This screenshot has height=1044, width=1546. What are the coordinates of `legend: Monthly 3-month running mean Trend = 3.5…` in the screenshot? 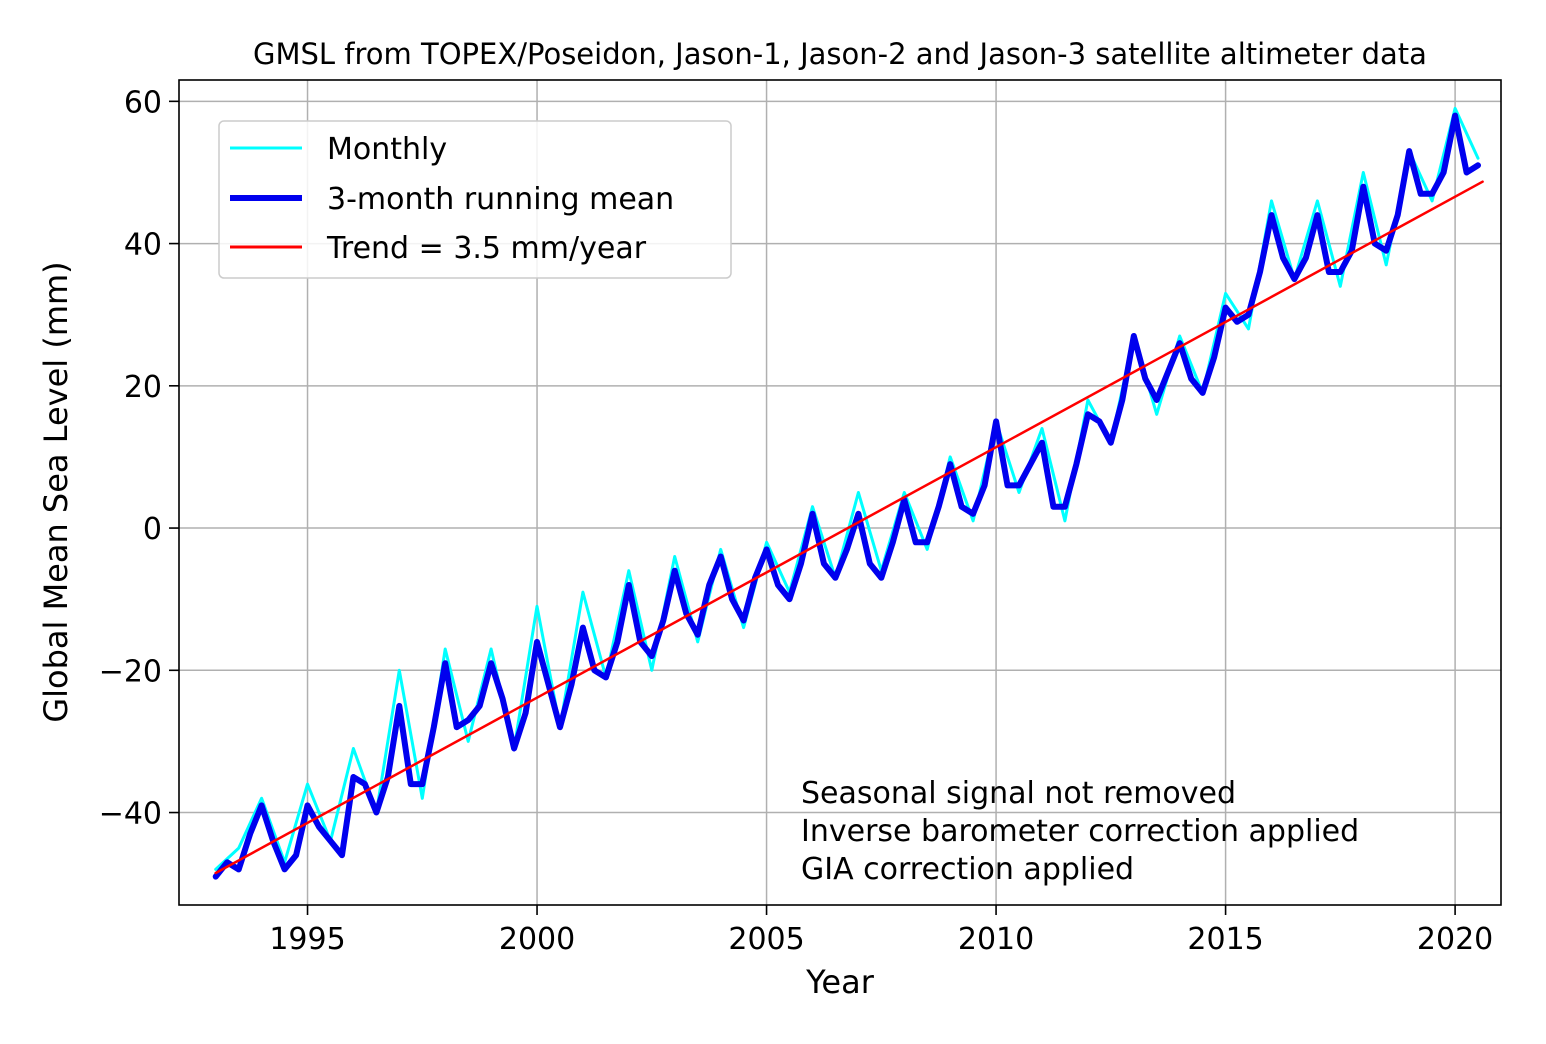 It's located at (475, 199).